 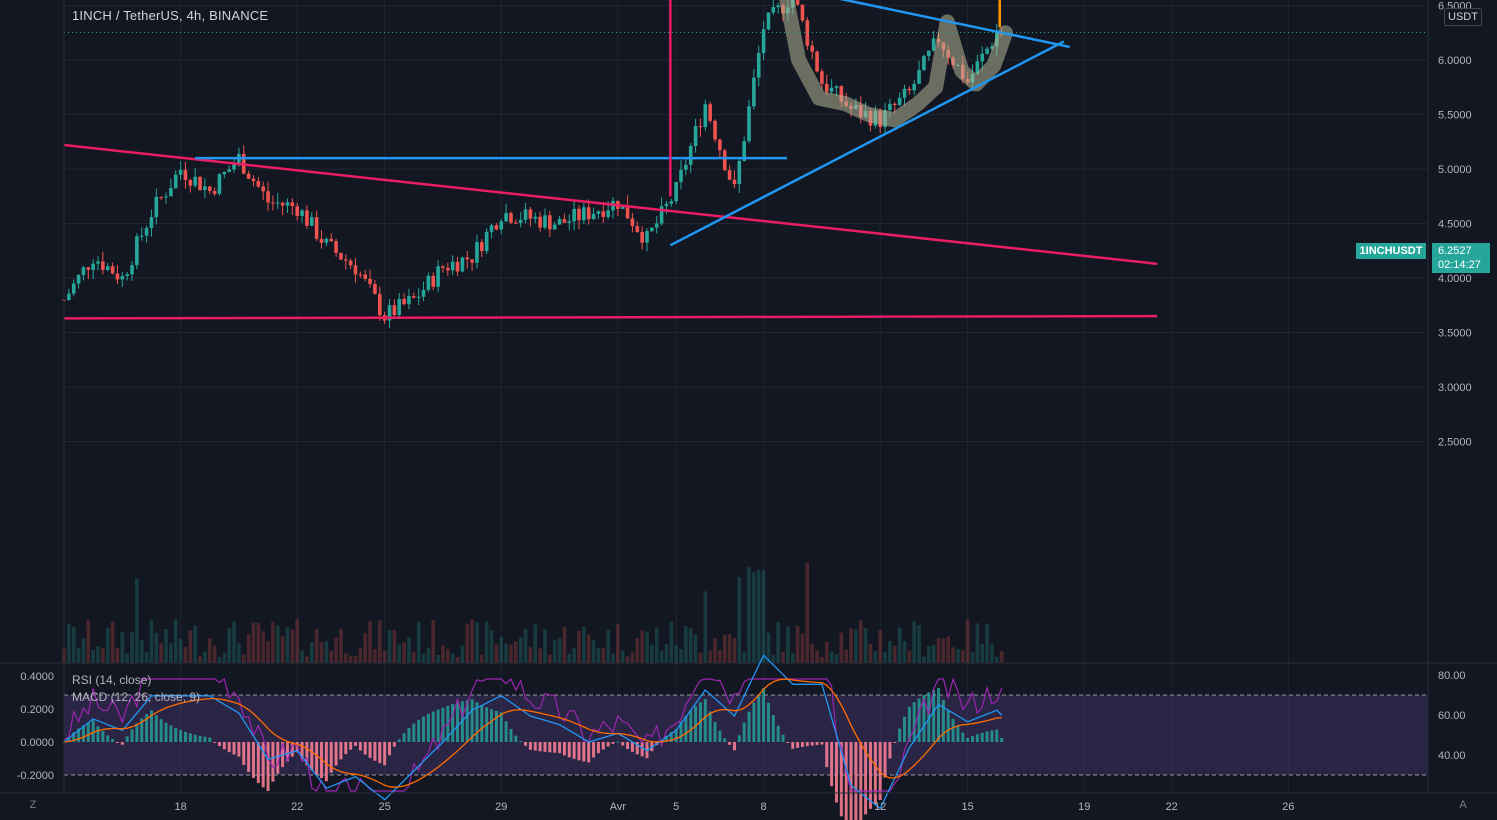 What do you see at coordinates (136, 697) in the screenshot?
I see `macd-label: MACD (12, 26, close, 9)` at bounding box center [136, 697].